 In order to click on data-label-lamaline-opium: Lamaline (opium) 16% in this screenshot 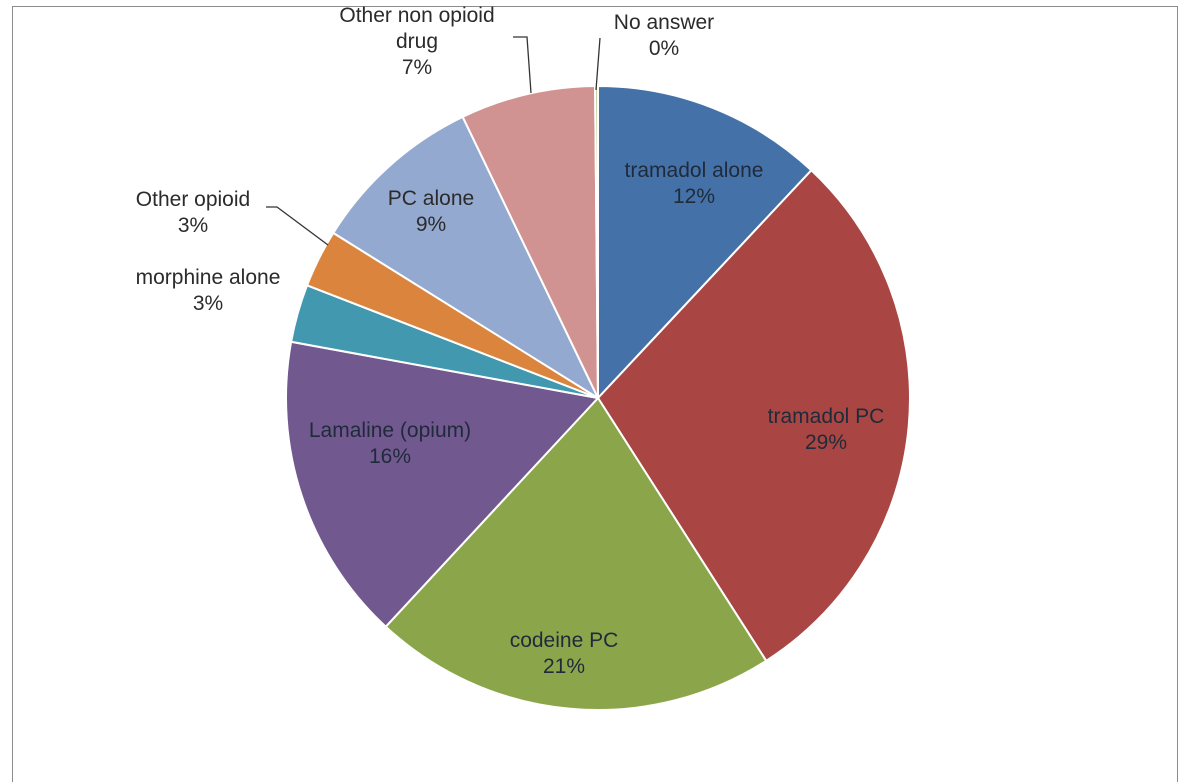, I will do `click(390, 443)`.